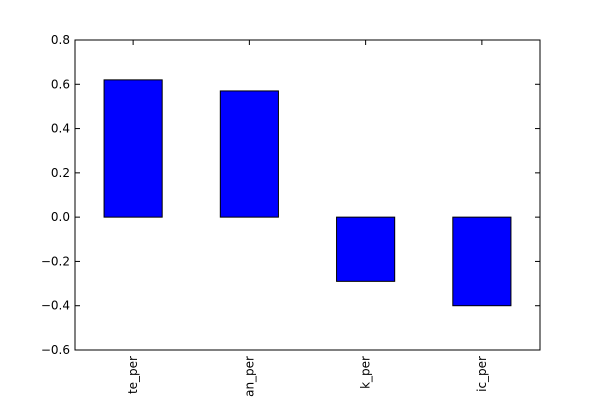  What do you see at coordinates (249, 376) in the screenshot?
I see `x-tick-label-asian-per: an_per` at bounding box center [249, 376].